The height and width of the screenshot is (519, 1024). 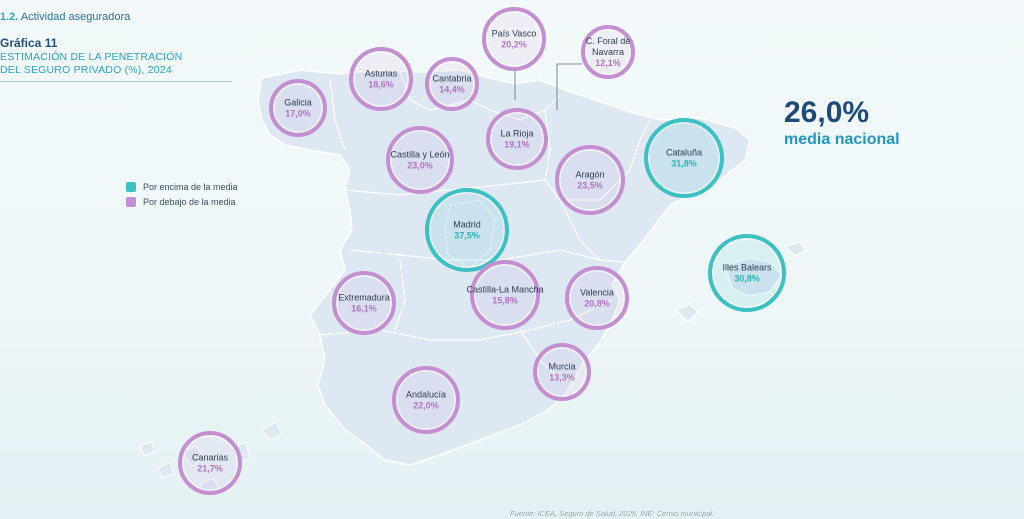 What do you see at coordinates (381, 74) in the screenshot?
I see `region-name-asturias: Asturias` at bounding box center [381, 74].